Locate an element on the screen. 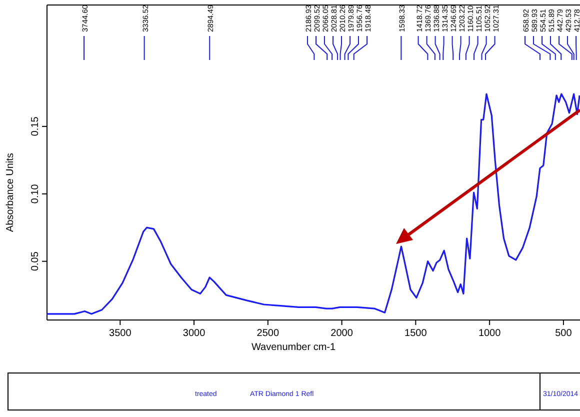 Image resolution: width=580 pixels, height=417 pixels. x-axis-title: Wavenumber cm-1 is located at coordinates (293, 347).